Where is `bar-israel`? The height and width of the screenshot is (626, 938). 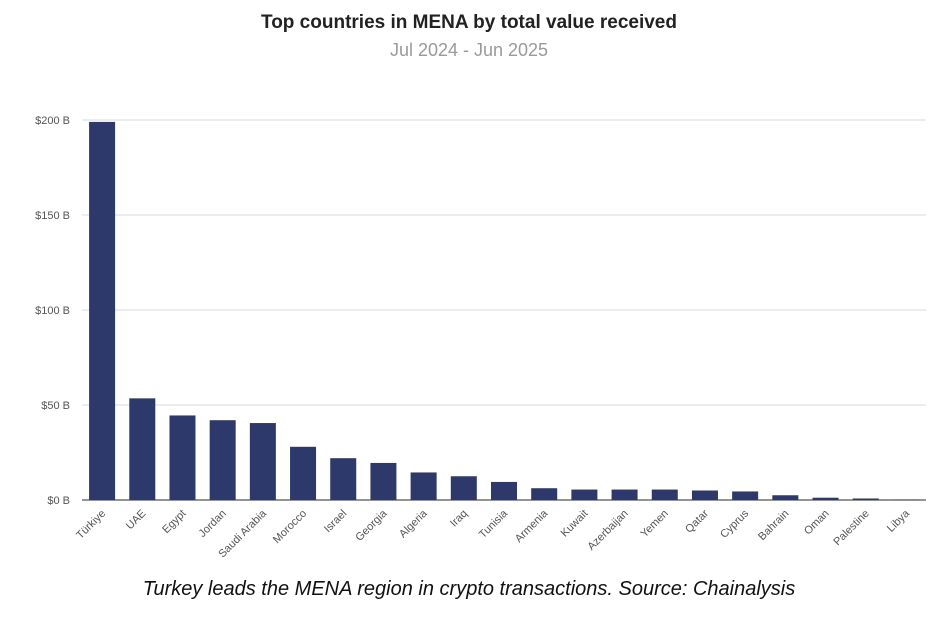 bar-israel is located at coordinates (343, 479).